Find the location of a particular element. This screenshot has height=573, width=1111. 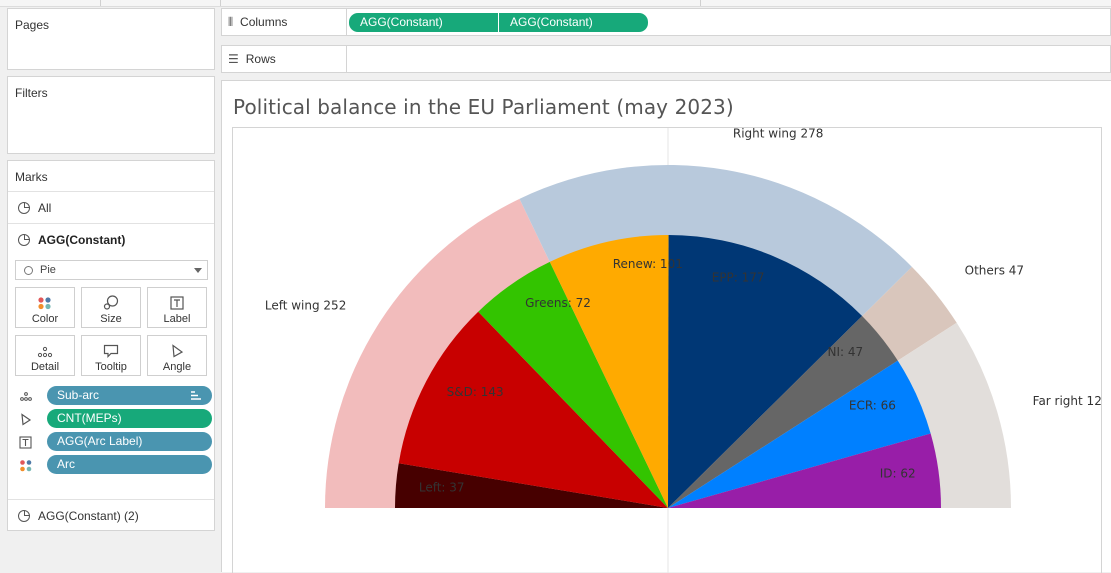

arc-label-pill: AGG(Arc Label) is located at coordinates (129, 441).